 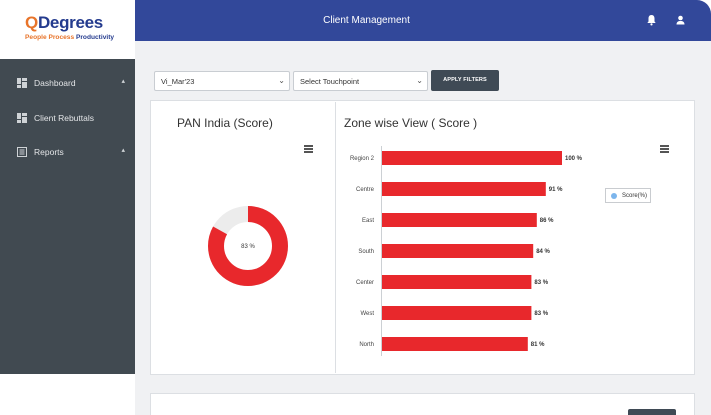 I want to click on card-divider, so click(x=335, y=237).